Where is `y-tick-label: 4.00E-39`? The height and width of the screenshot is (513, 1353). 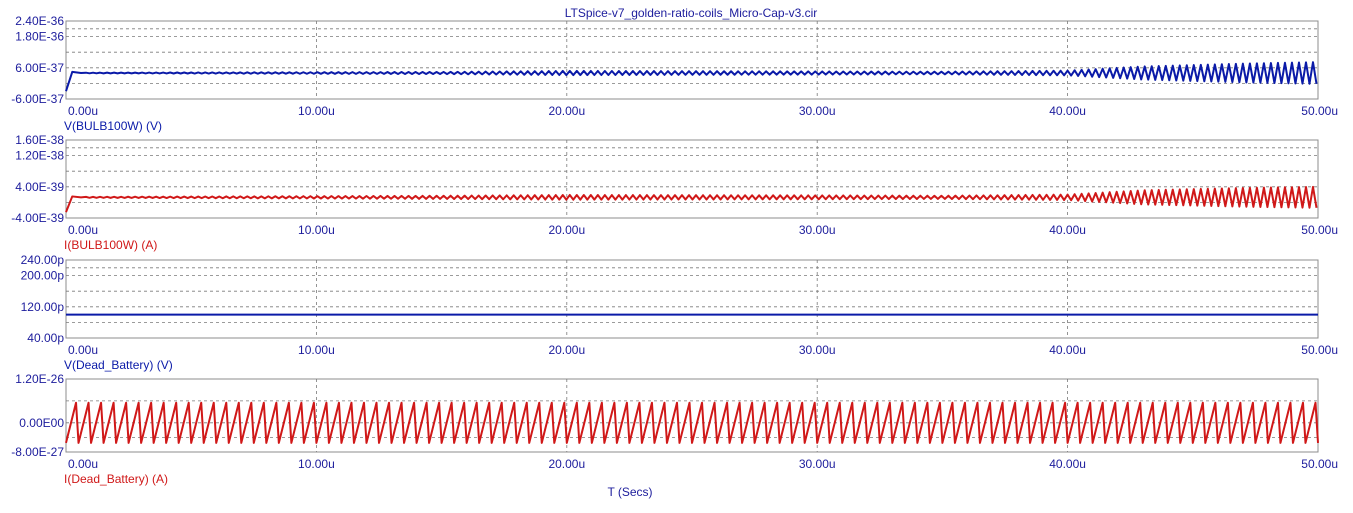
y-tick-label: 4.00E-39 is located at coordinates (39, 187).